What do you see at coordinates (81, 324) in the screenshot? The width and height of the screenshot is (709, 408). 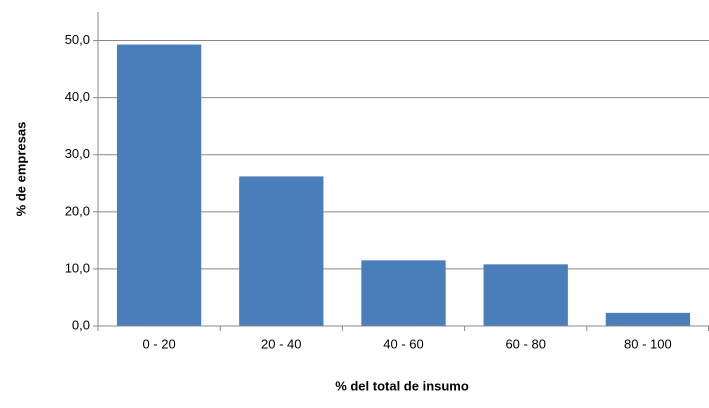 I see `y-tick-label: 0,0` at bounding box center [81, 324].